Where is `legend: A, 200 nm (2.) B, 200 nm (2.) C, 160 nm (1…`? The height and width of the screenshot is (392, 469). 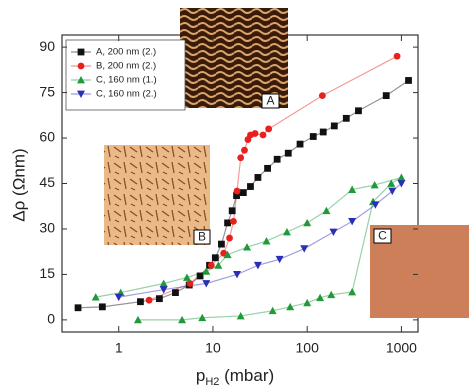
legend: A, 200 nm (2.) B, 200 nm (2.) C, 160 nm (1… is located at coordinates (125, 75).